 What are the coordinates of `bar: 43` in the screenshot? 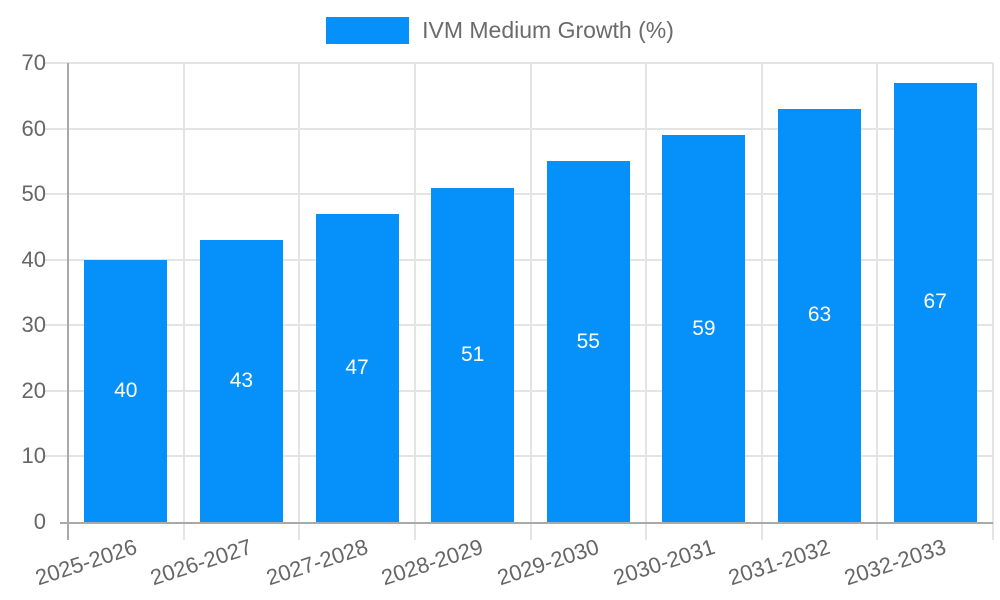 It's located at (241, 381).